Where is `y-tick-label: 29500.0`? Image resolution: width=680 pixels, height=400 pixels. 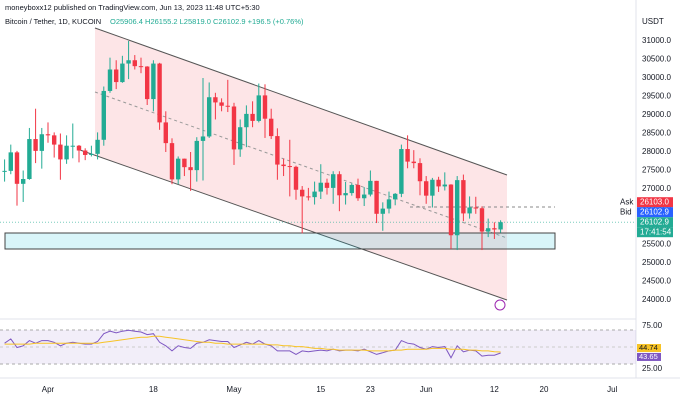
y-tick-label: 29500.0 is located at coordinates (656, 96).